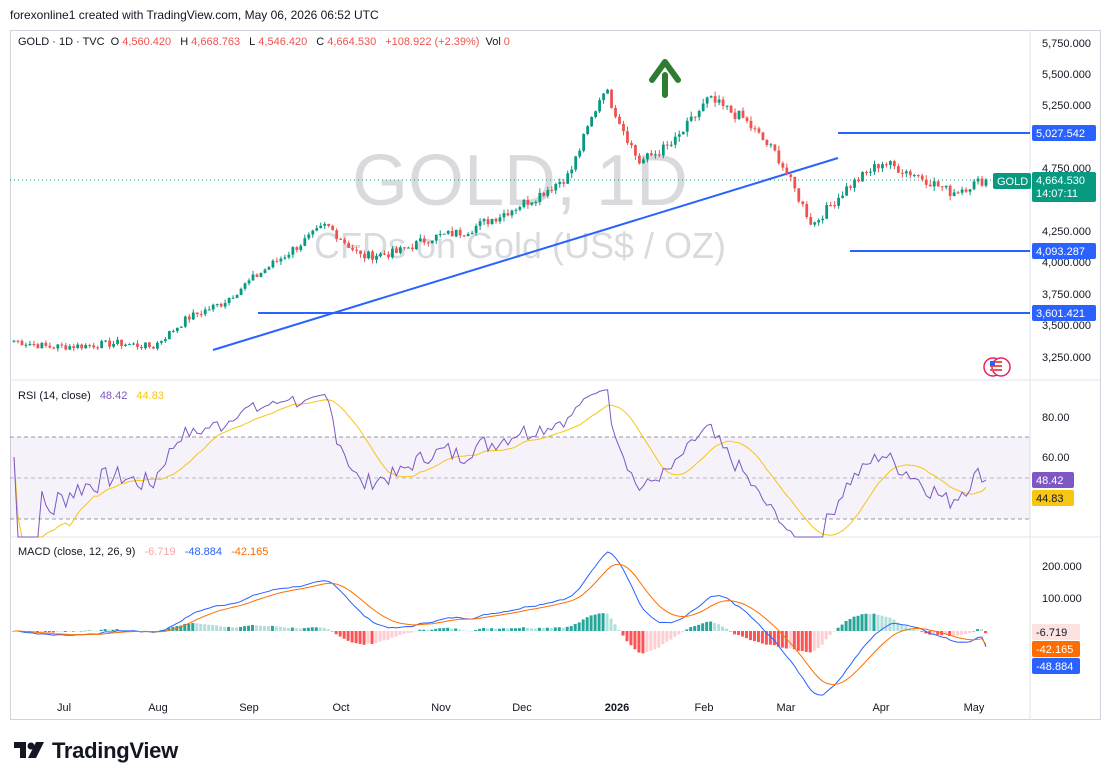 The height and width of the screenshot is (781, 1110). Describe the element at coordinates (441, 708) in the screenshot. I see `time-axis-label: Nov` at that location.